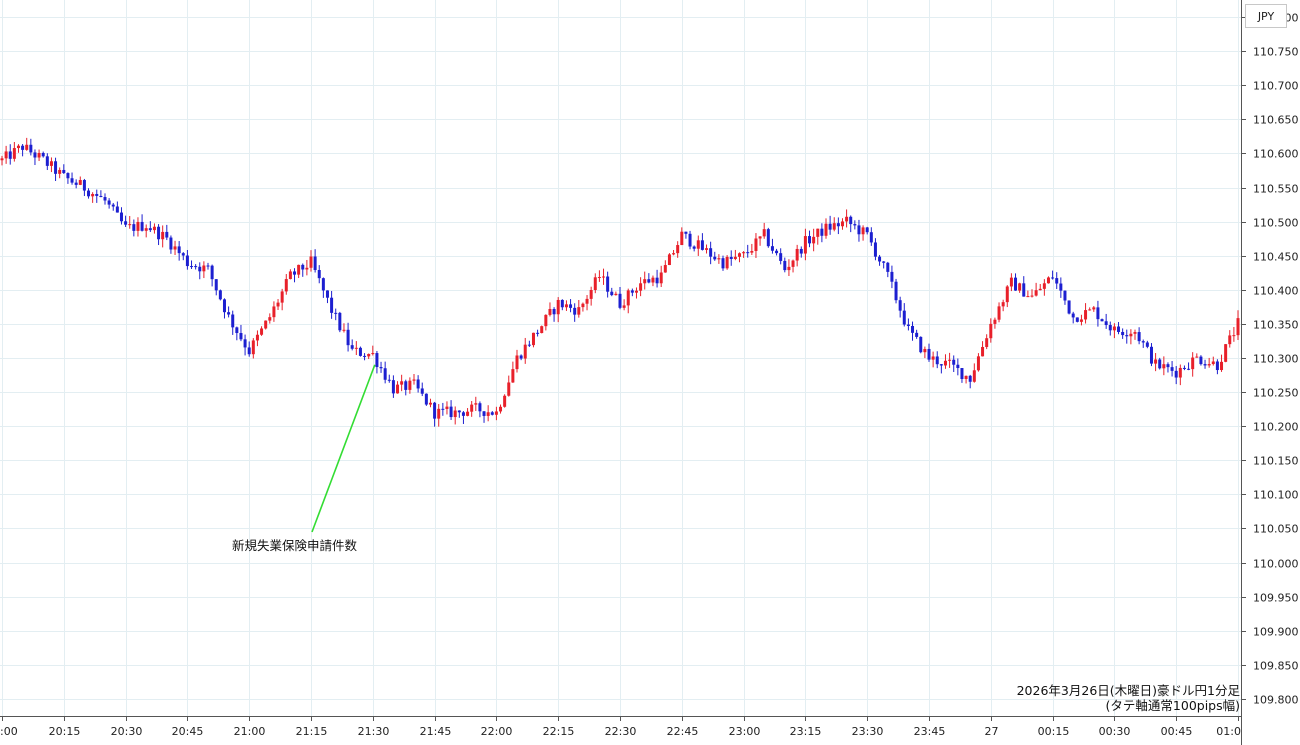  I want to click on price-tick-label: 109.800, so click(1276, 700).